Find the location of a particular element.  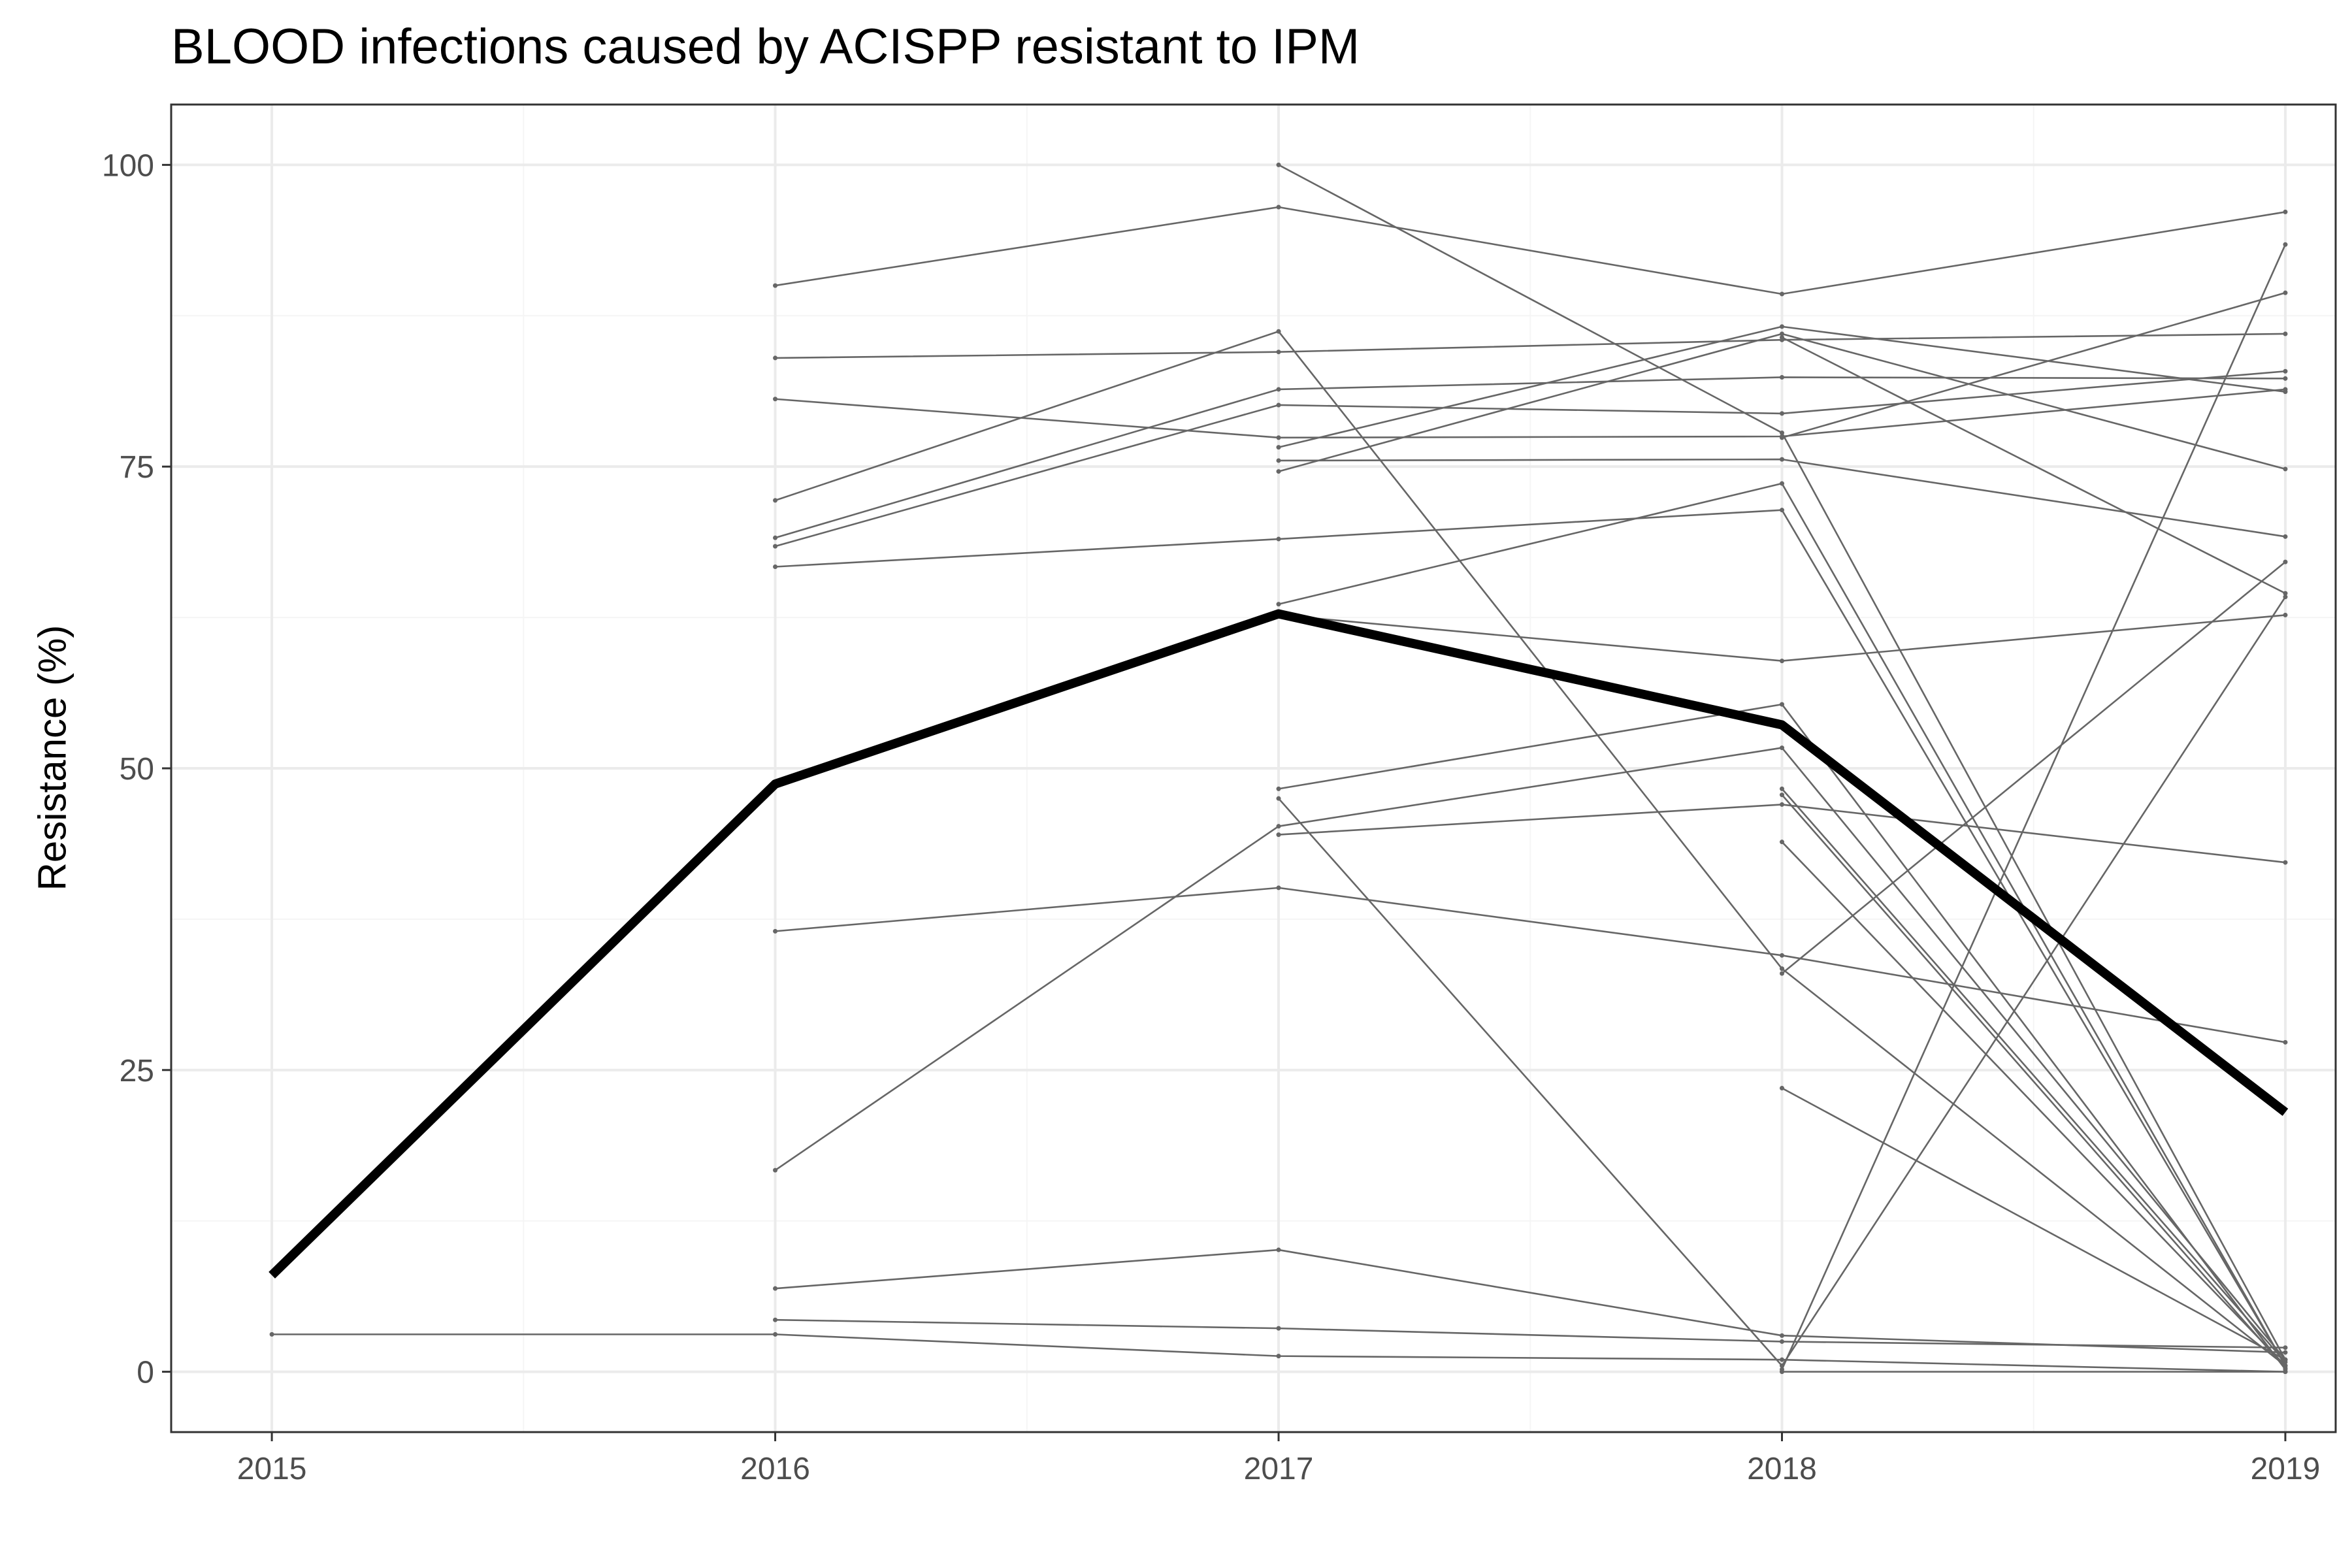

x-axis: 2015 2016 2017 2018 2019 is located at coordinates (1278, 1459).